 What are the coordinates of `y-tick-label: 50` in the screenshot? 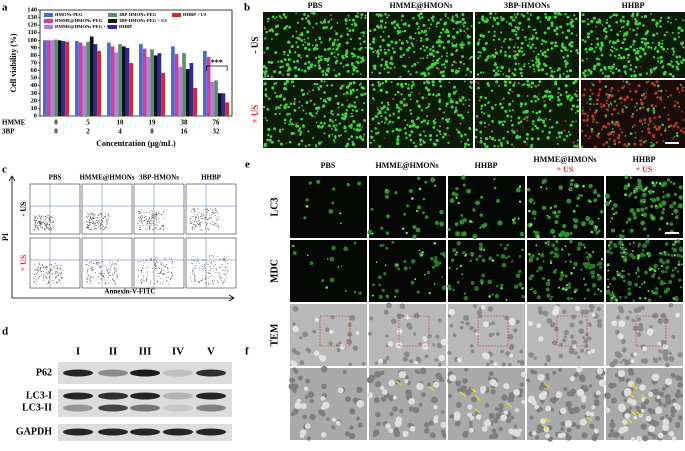 It's located at (34, 78).